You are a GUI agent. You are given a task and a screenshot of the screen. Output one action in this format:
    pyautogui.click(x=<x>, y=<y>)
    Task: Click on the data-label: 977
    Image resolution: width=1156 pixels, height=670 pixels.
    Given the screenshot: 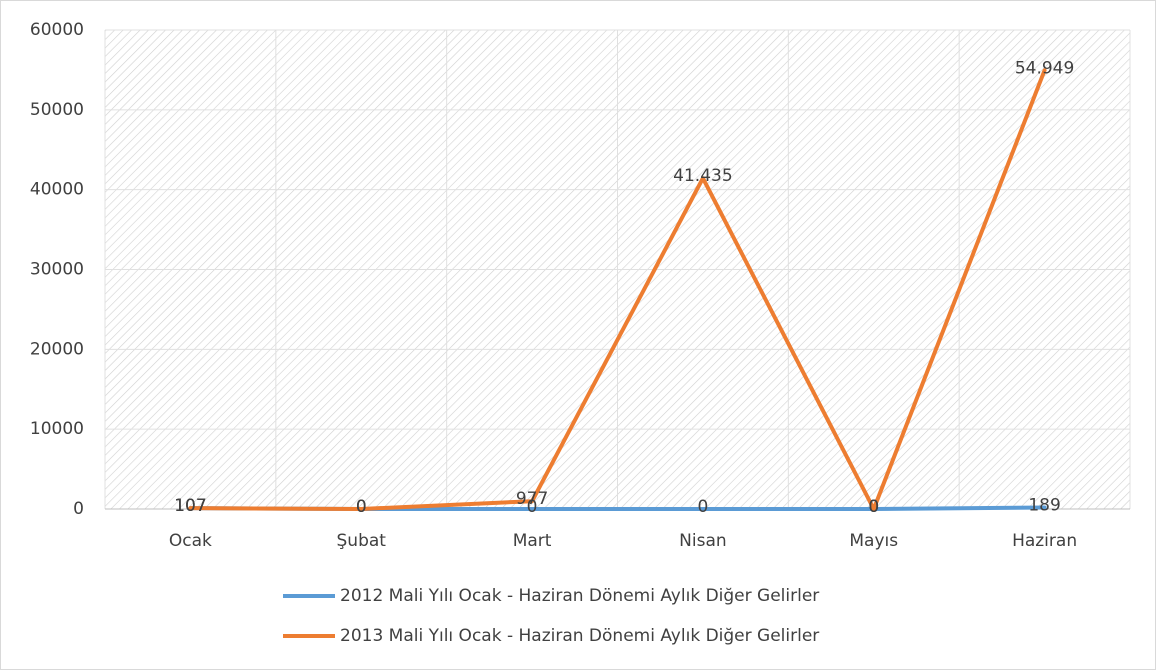 What is the action you would take?
    pyautogui.click(x=532, y=499)
    